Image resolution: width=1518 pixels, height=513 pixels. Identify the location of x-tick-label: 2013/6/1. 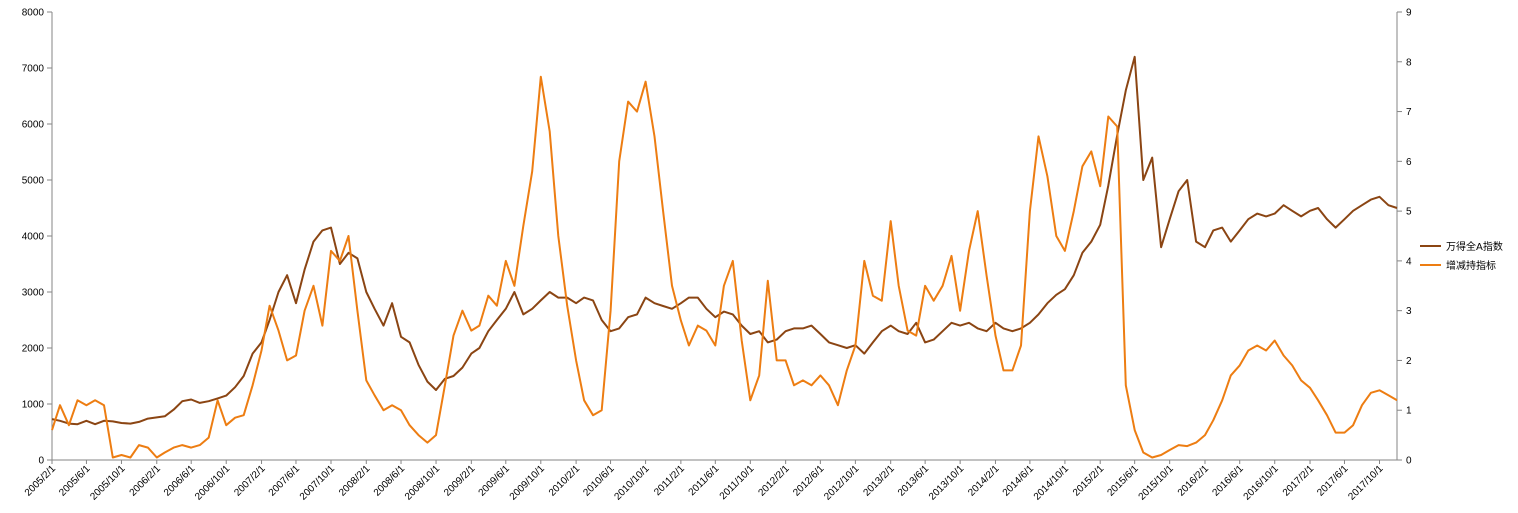
(914, 481).